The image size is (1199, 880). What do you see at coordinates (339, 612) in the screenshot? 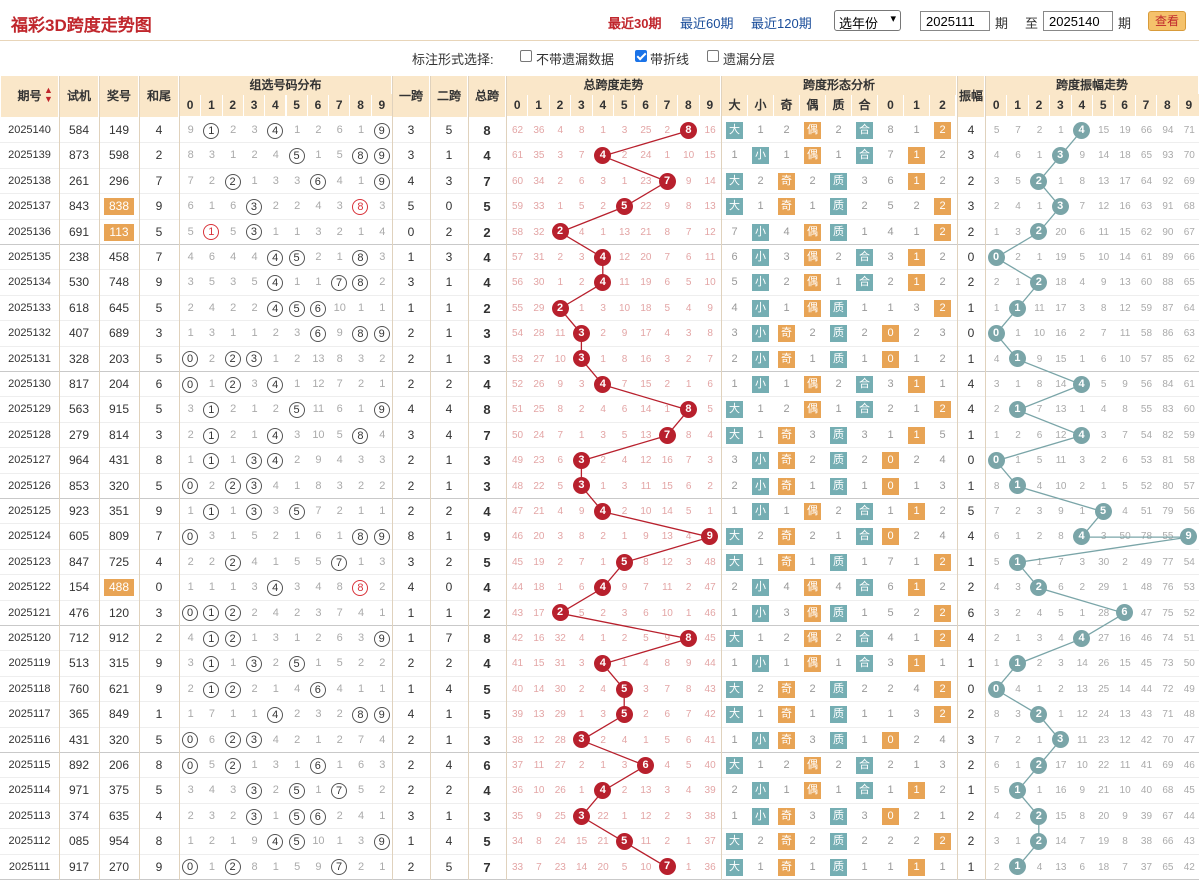
I see `combo-omit-cell: 7` at bounding box center [339, 612].